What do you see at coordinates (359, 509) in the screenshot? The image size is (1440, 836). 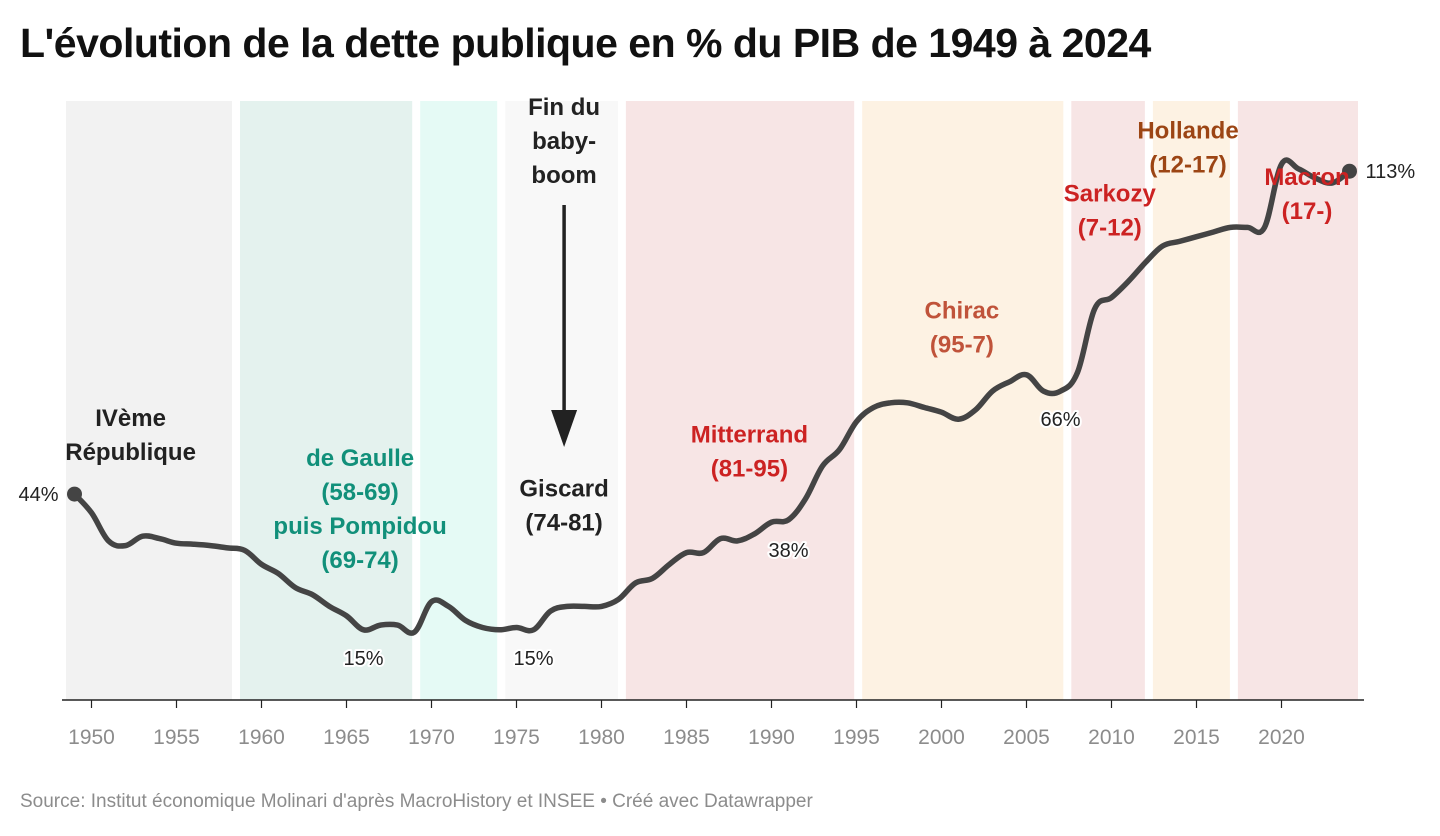 I see `period-label-2: de Gaulle (58-69) puis Pompidou (69-74)` at bounding box center [359, 509].